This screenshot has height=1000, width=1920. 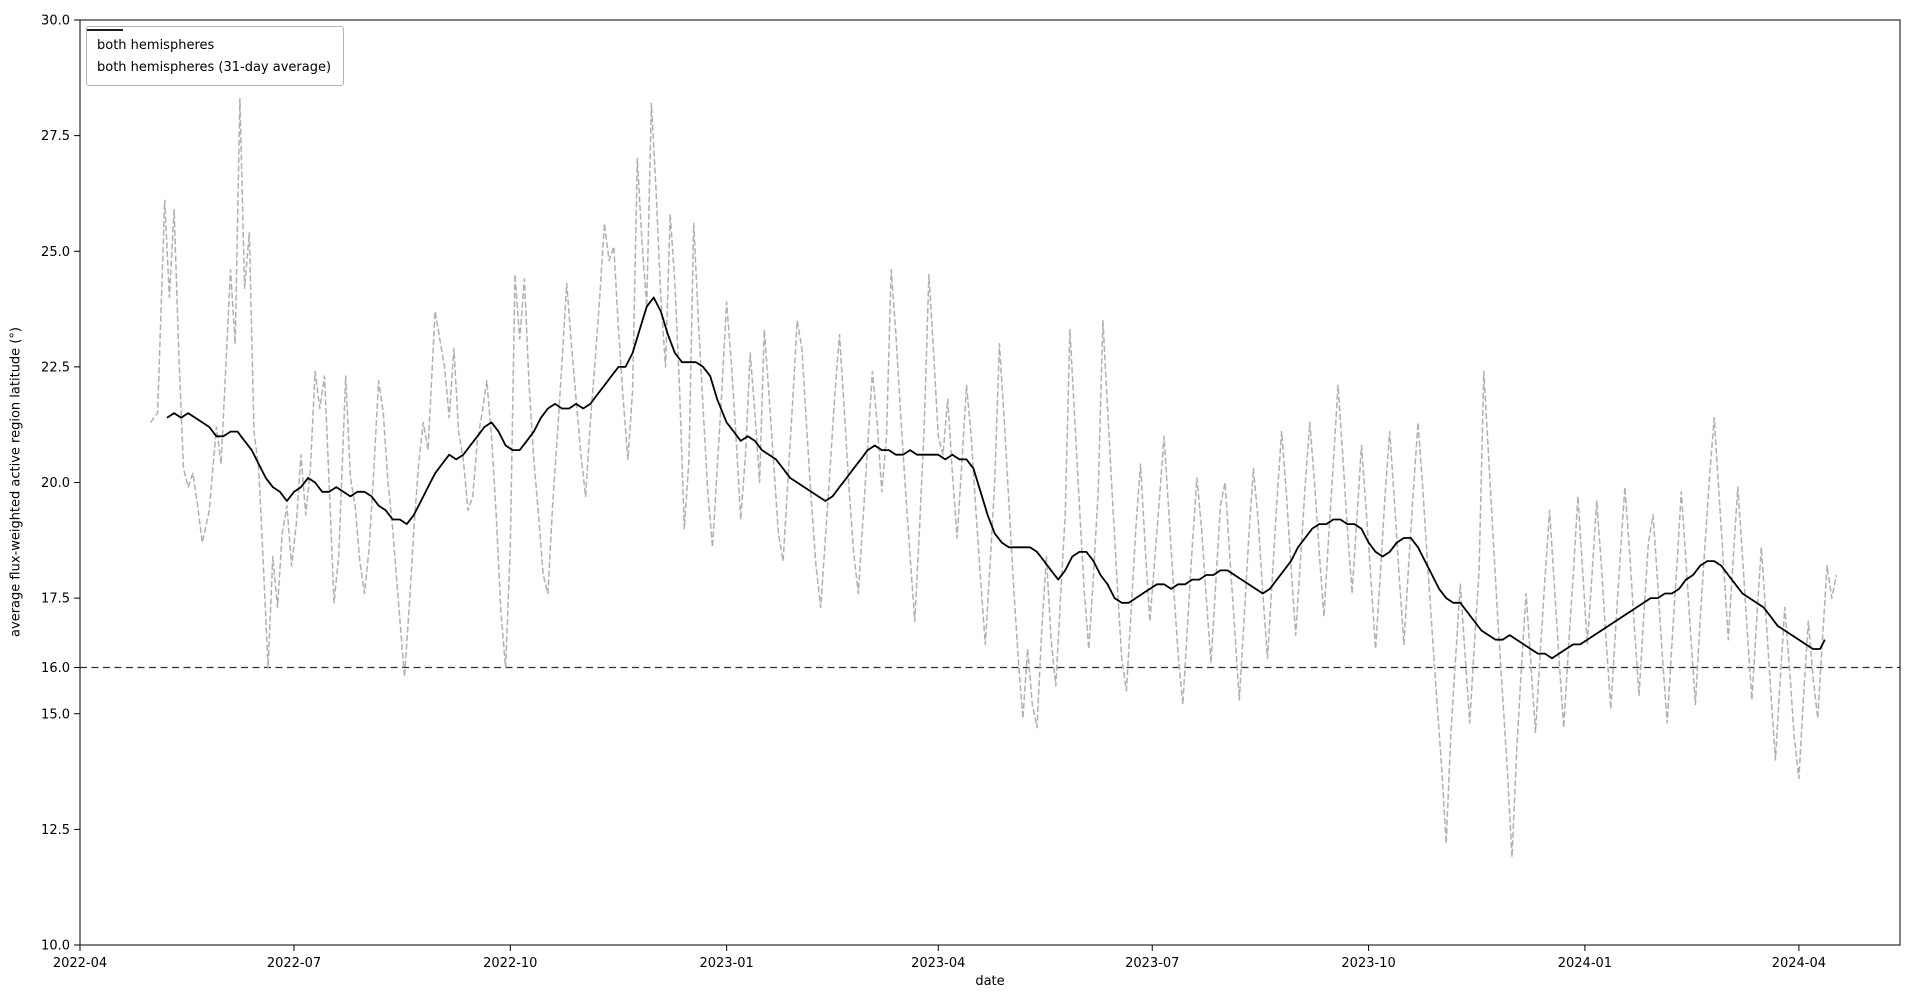 What do you see at coordinates (1585, 963) in the screenshot?
I see `x-tick-label: 2024-01` at bounding box center [1585, 963].